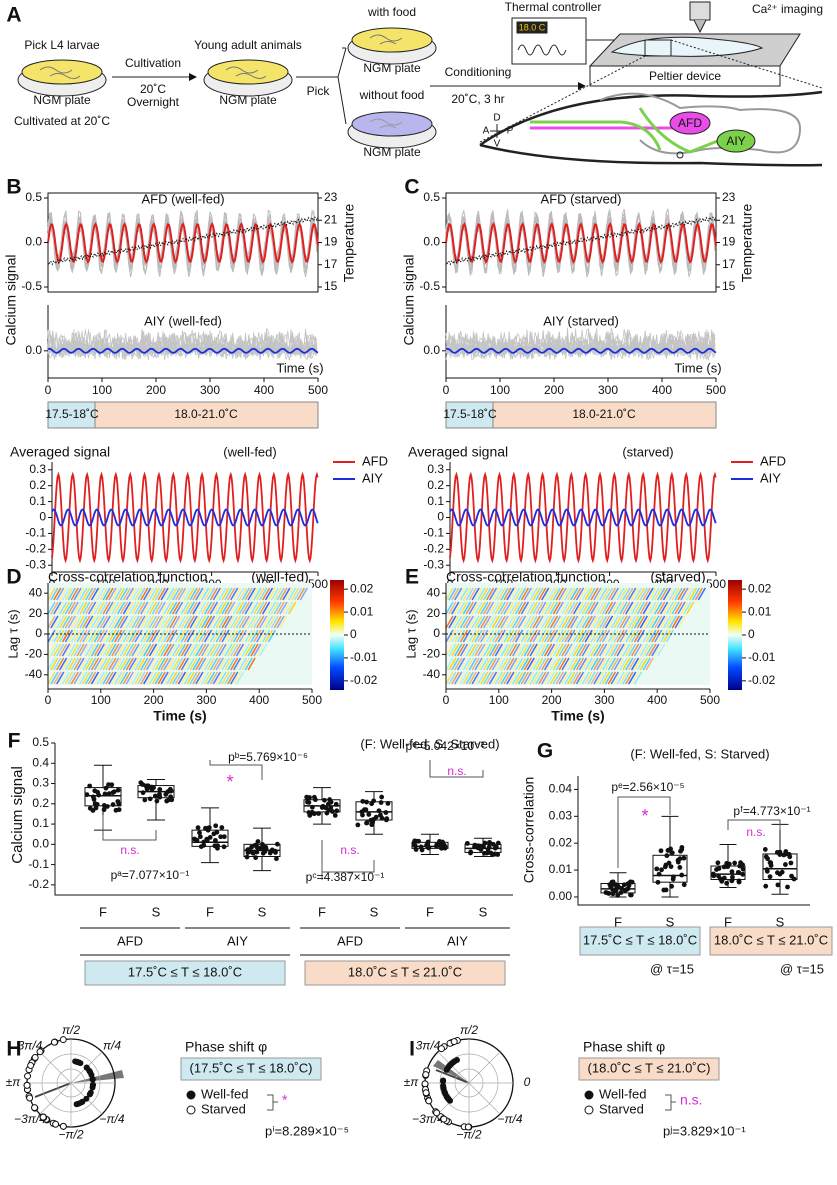 This screenshot has width=837, height=1185. What do you see at coordinates (375, 460) in the screenshot?
I see `legend-label: AFD` at bounding box center [375, 460].